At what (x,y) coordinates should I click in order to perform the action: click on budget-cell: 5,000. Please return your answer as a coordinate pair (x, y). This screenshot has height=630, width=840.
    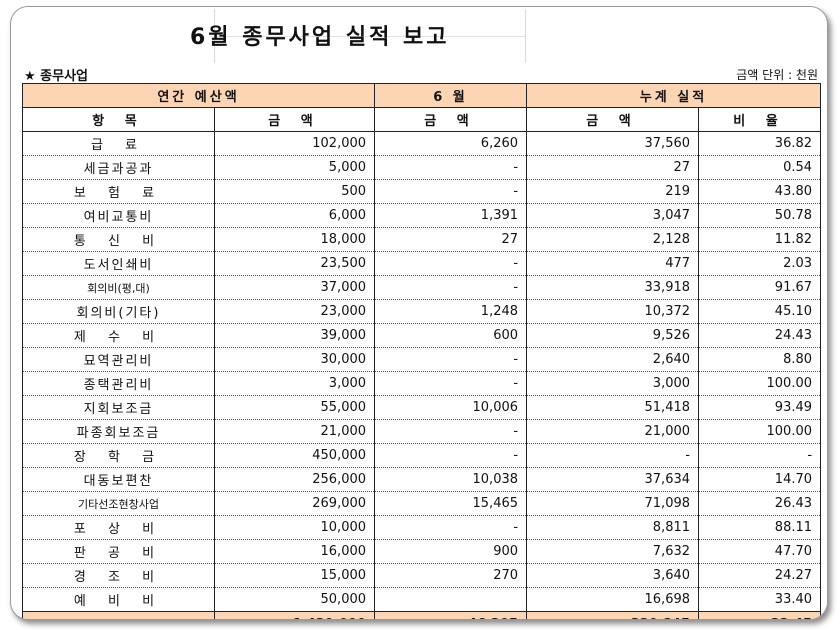
    Looking at the image, I should click on (294, 167).